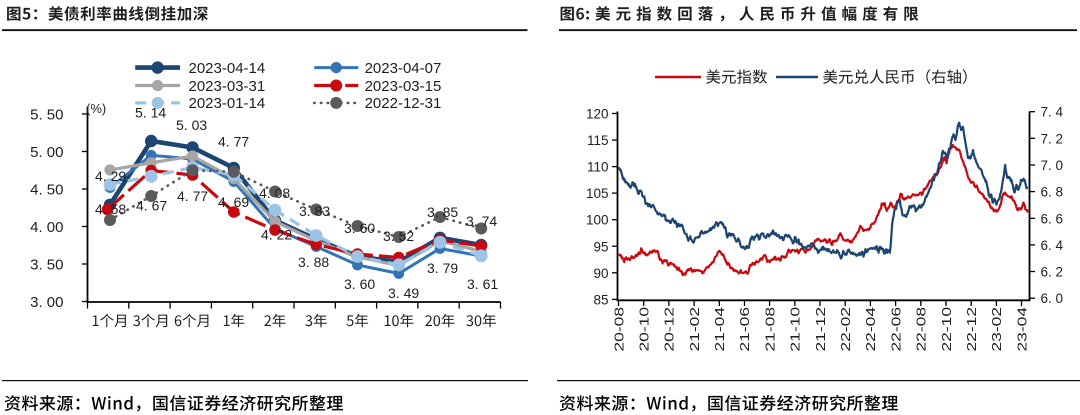 This screenshot has height=415, width=1080. Describe the element at coordinates (669, 329) in the screenshot. I see `svg-text: 20-12` at that location.